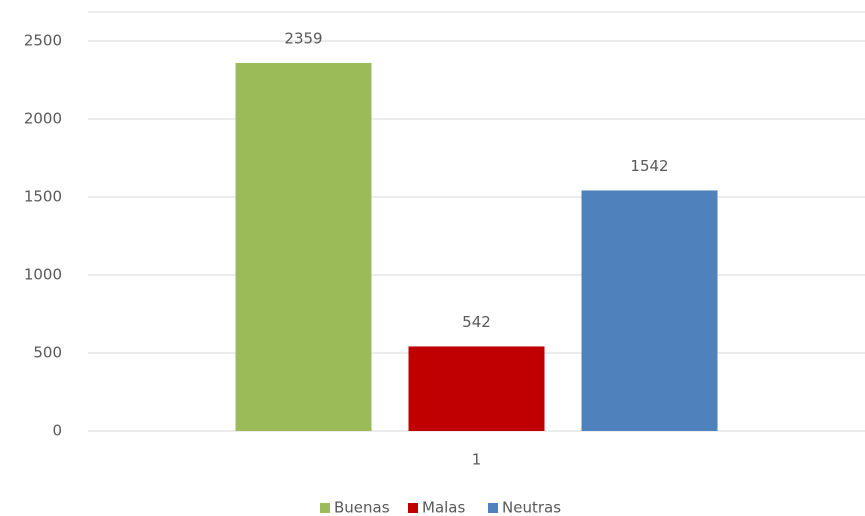 This screenshot has height=516, width=865. Describe the element at coordinates (531, 507) in the screenshot. I see `legend-label: Neutras` at that location.